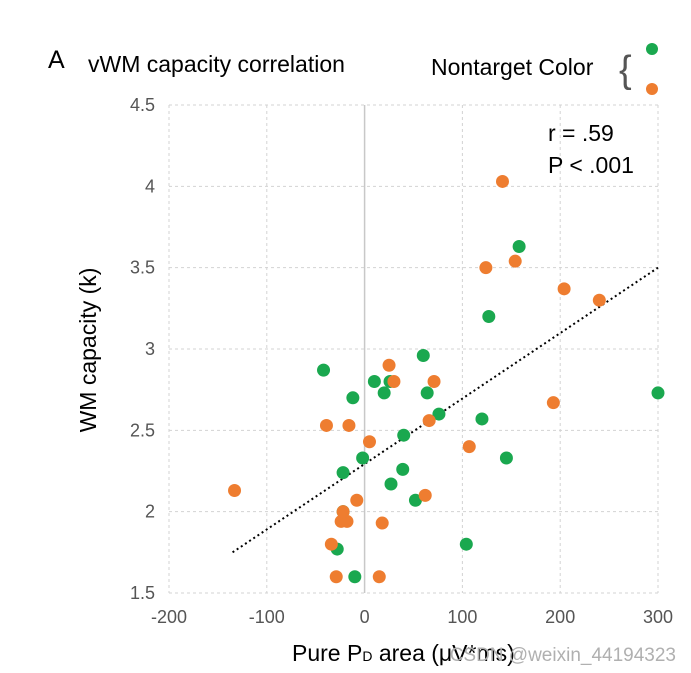 The height and width of the screenshot is (673, 691). I want to click on y-tick-label: 4, so click(150, 186).